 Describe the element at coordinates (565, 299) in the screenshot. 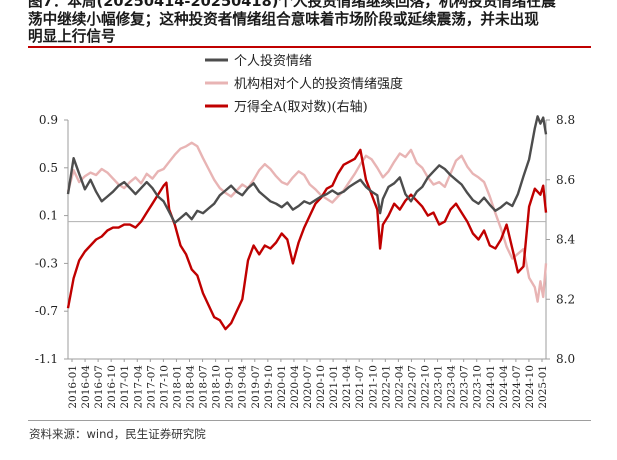

I see `right-tick-label: 8.2` at that location.